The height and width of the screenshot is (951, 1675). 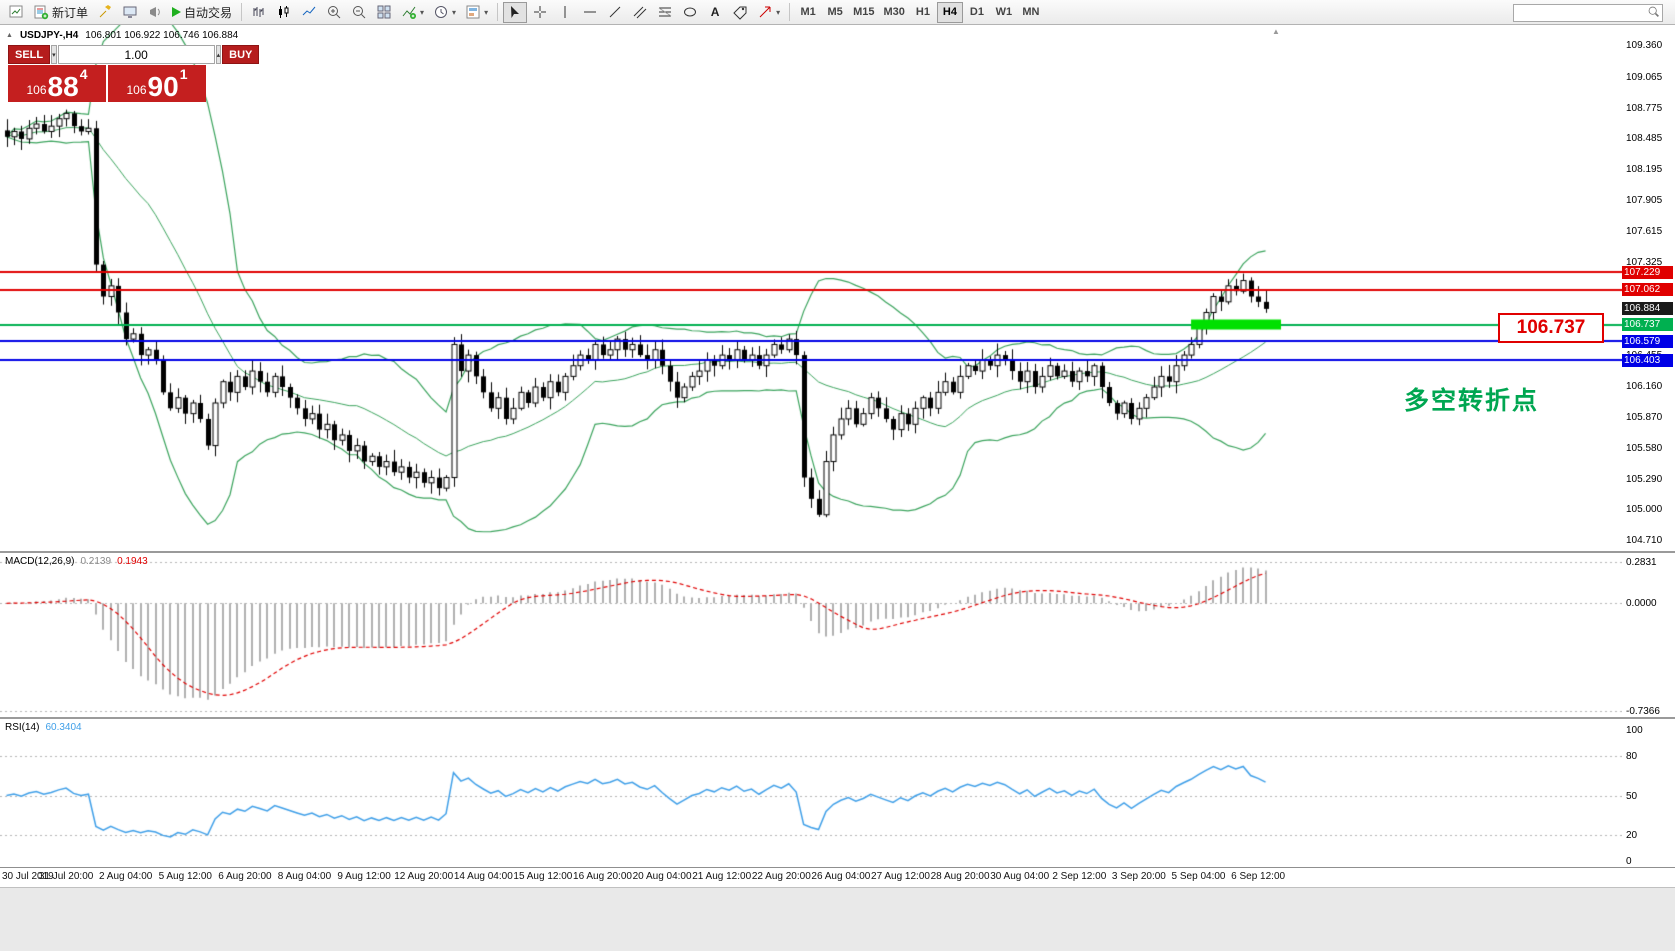 What do you see at coordinates (615, 12) in the screenshot?
I see `trendline-tool-icon` at bounding box center [615, 12].